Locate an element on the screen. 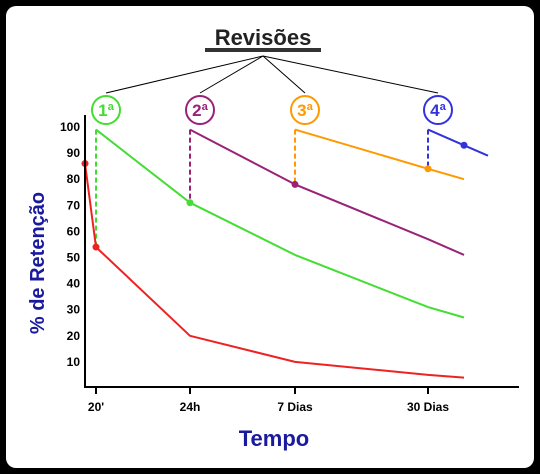 The width and height of the screenshot is (540, 474). x-tick-label: 20' is located at coordinates (96, 407).